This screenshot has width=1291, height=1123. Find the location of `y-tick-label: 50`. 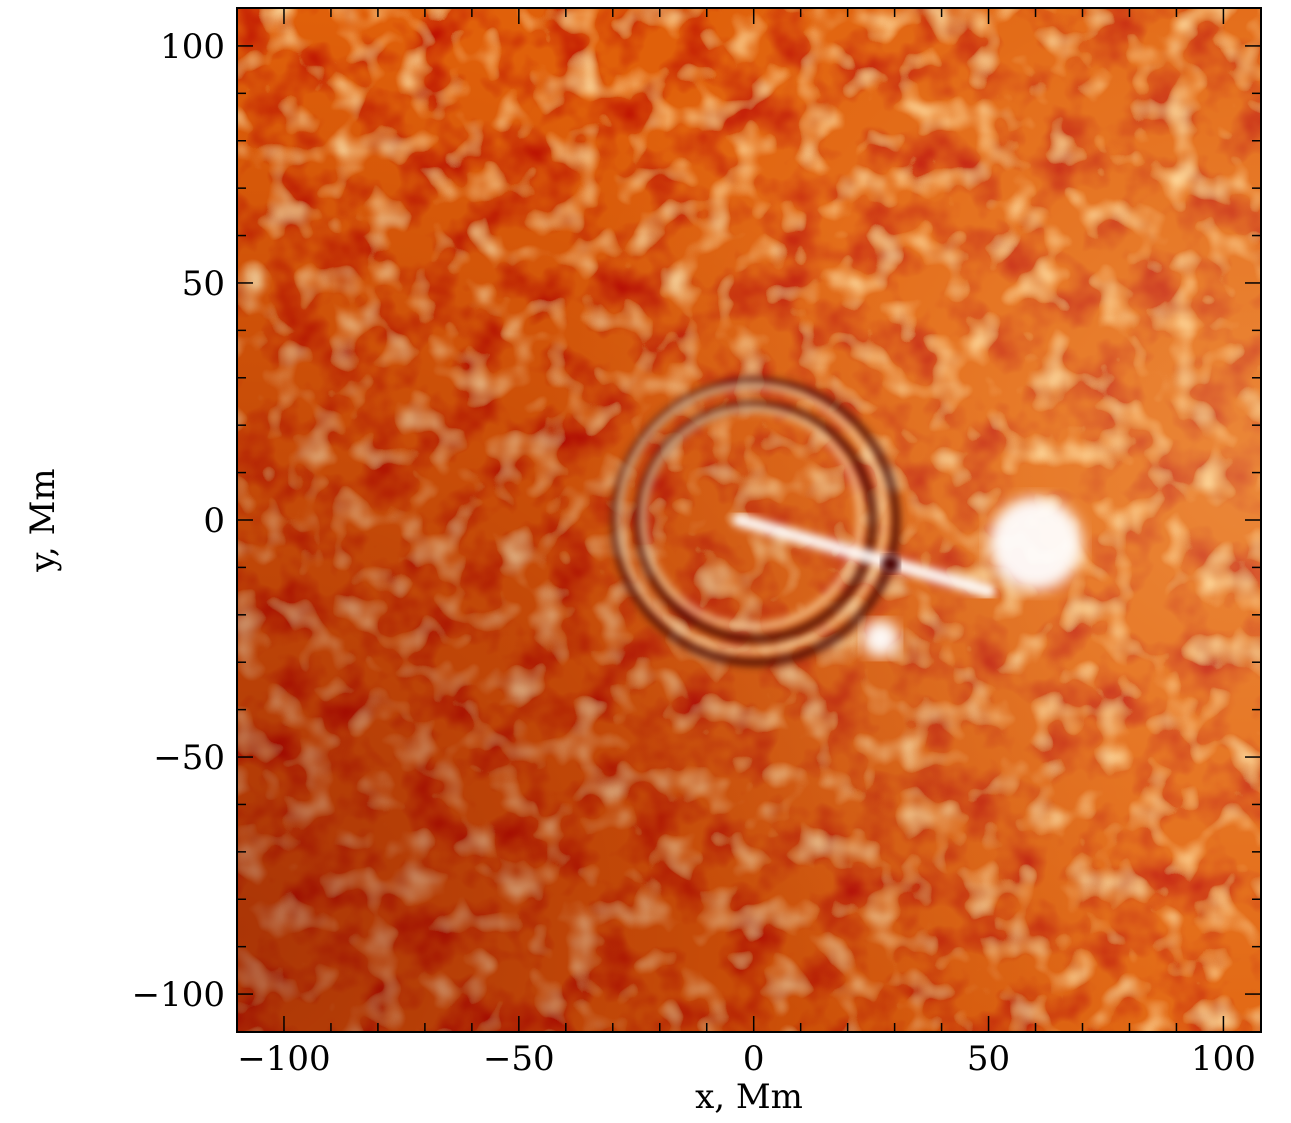

y-tick-label: 50 is located at coordinates (203, 284).